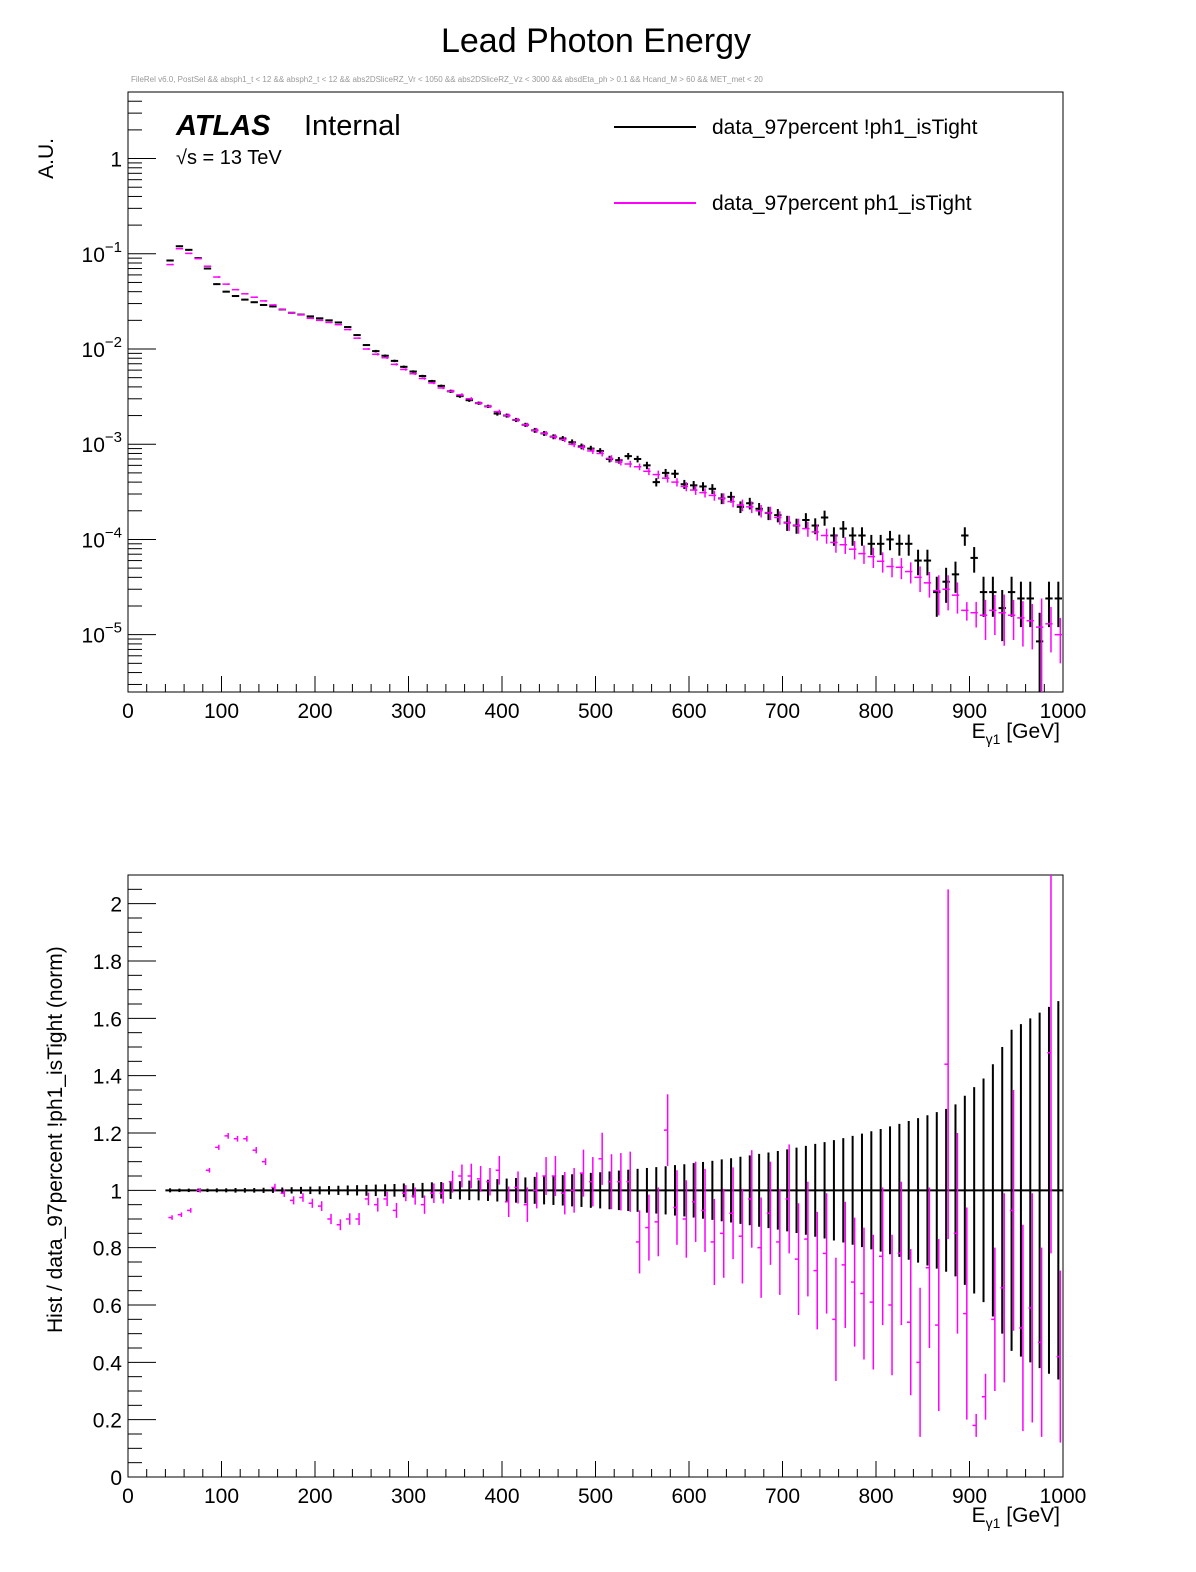 This screenshot has width=1196, height=1572. I want to click on ratio-x-tick-label: 700, so click(782, 1496).